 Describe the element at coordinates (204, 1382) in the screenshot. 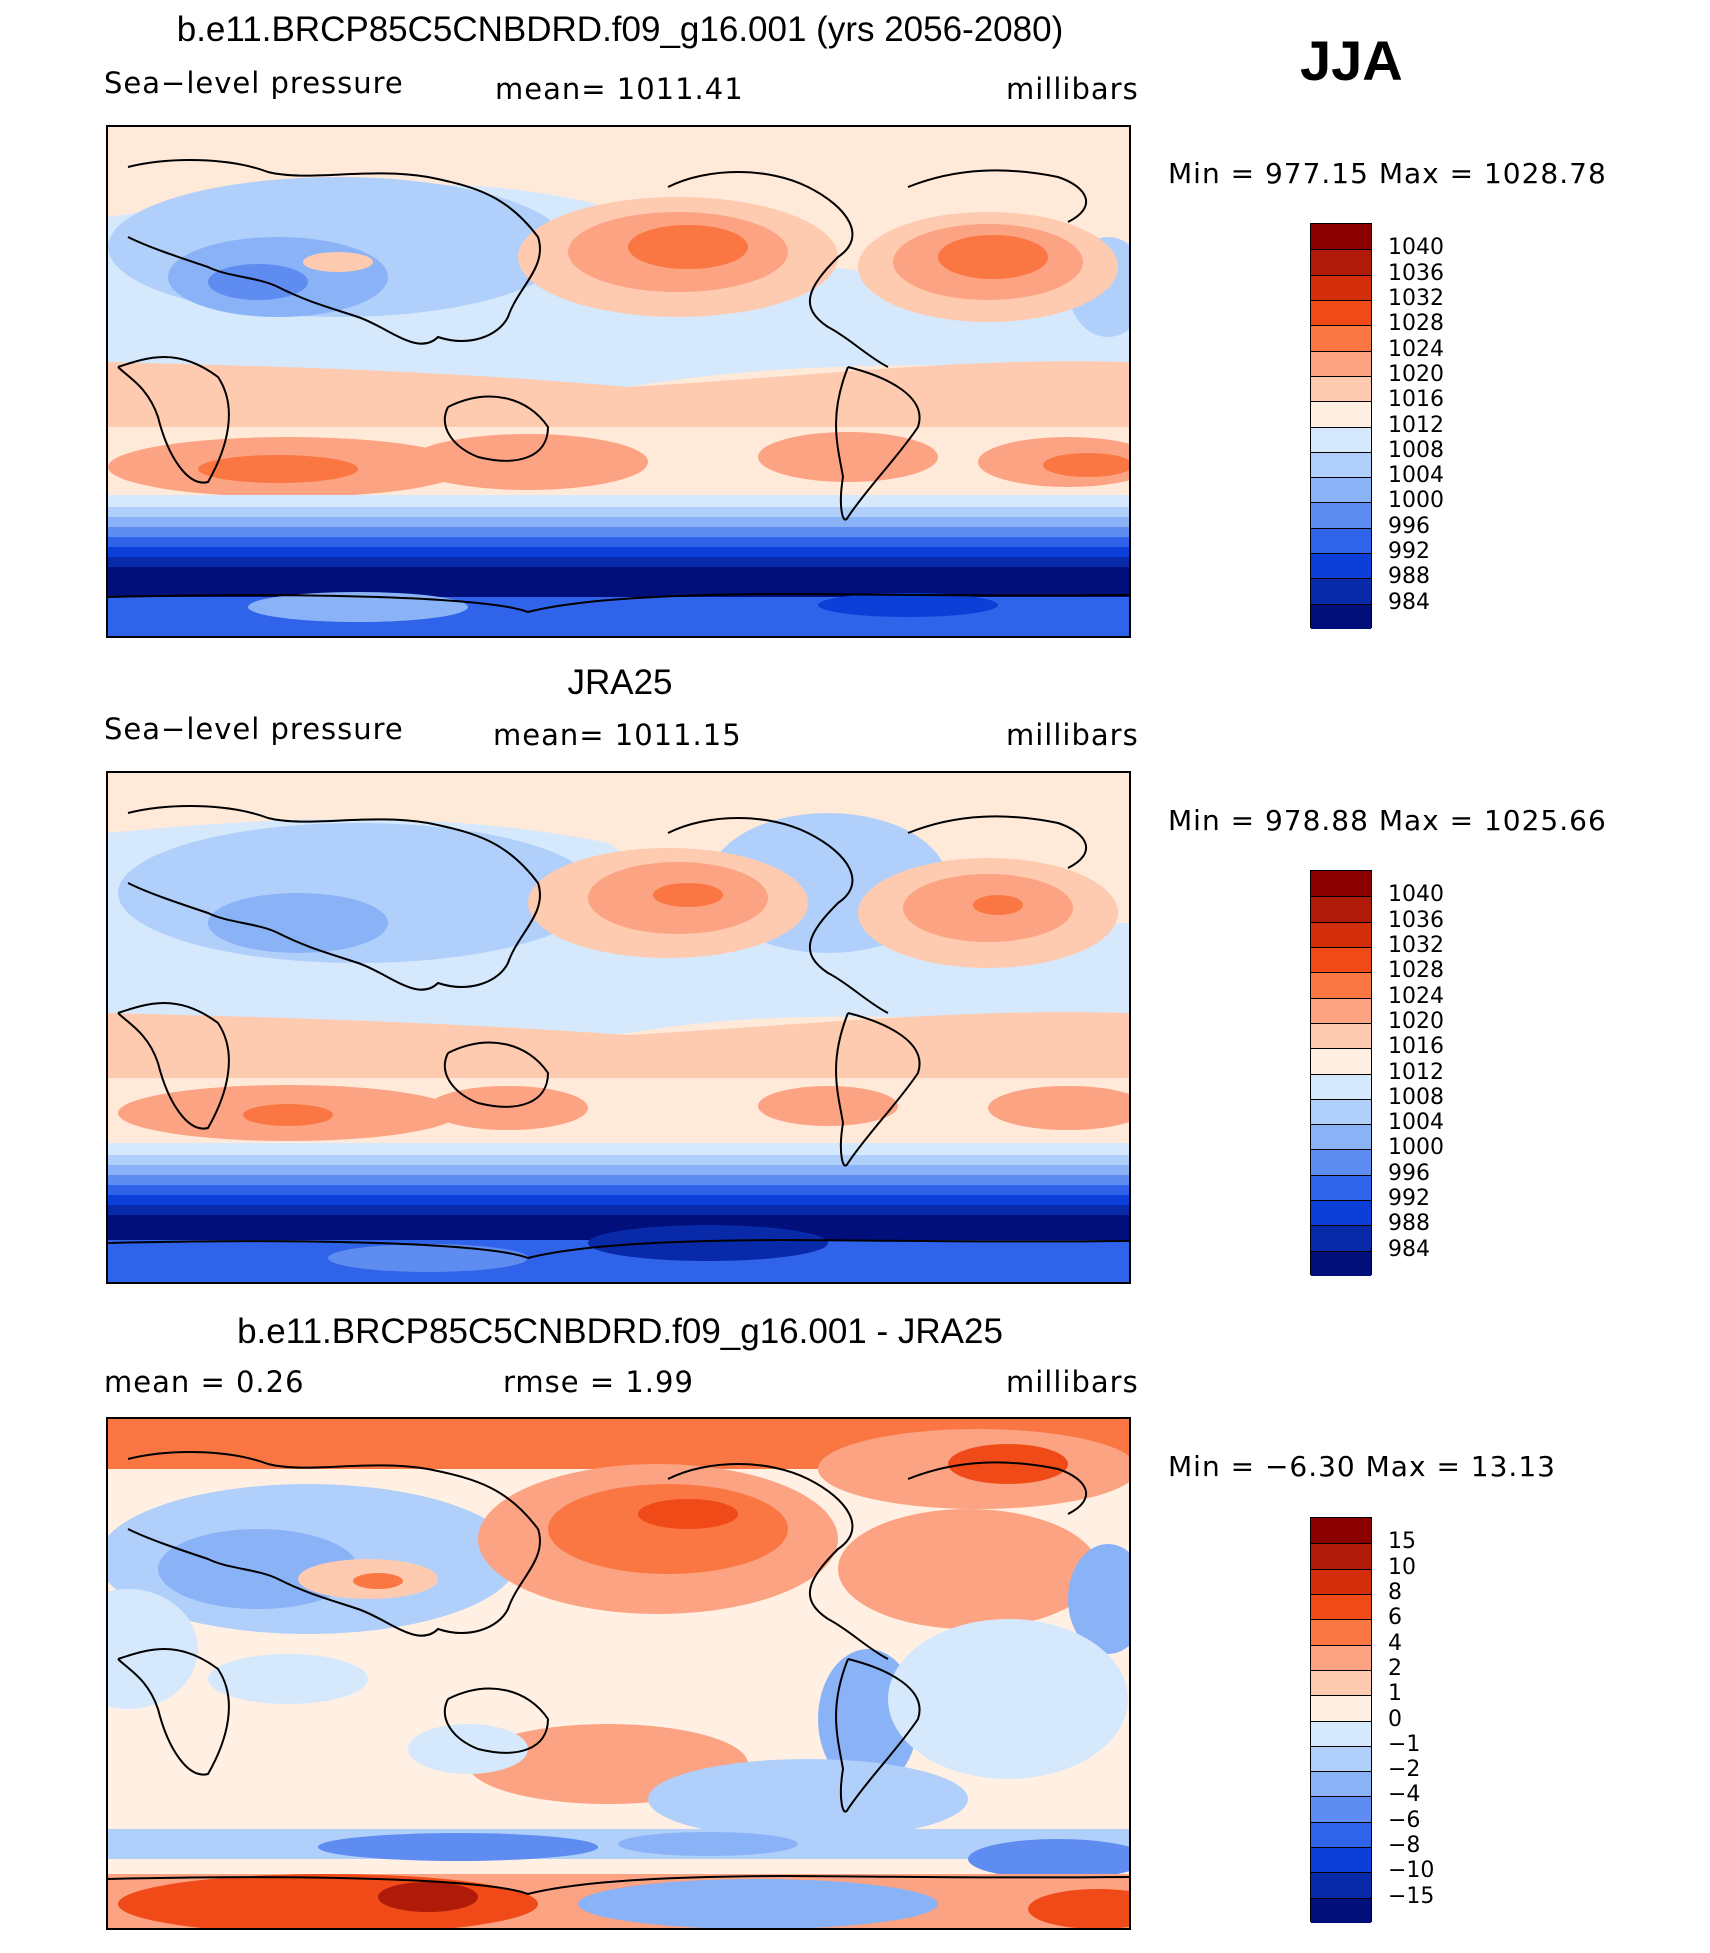

I see `panel3-mean: mean = 0.26` at that location.